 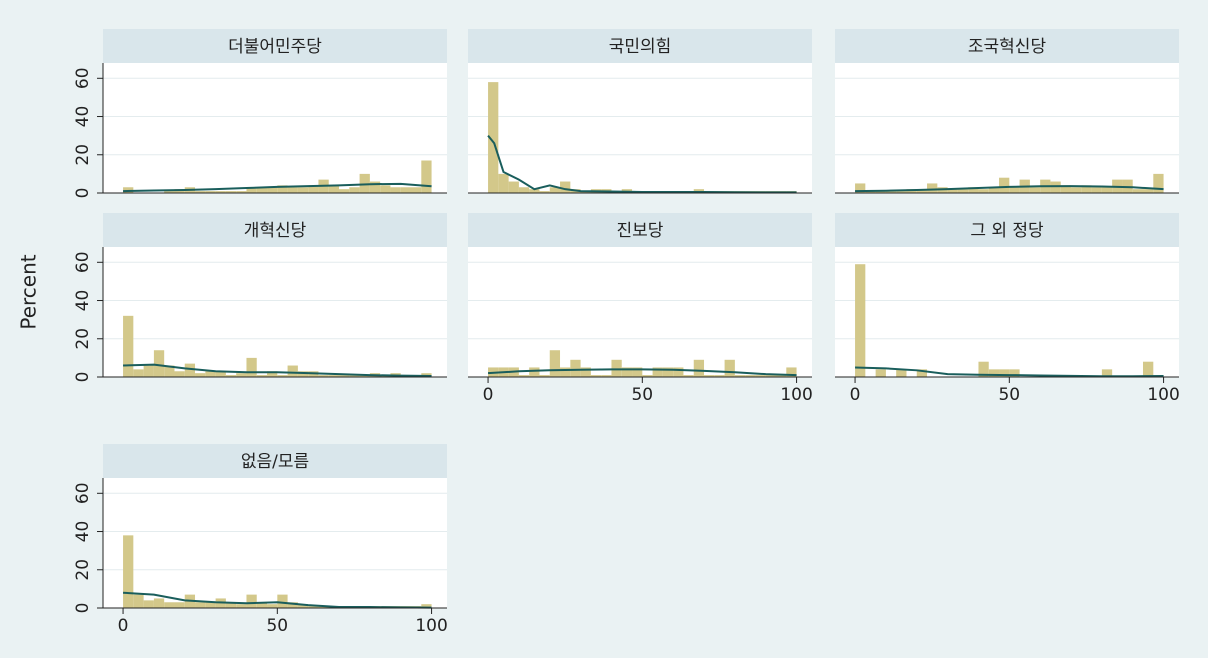 I want to click on y-tick-label: 60, so click(x=83, y=262).